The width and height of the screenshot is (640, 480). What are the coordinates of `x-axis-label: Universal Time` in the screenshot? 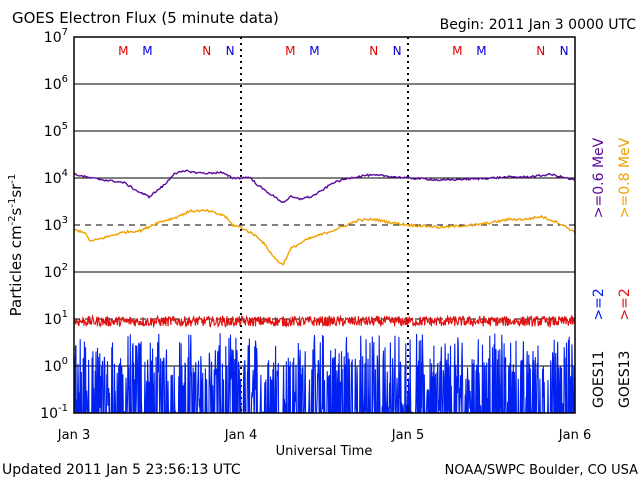 It's located at (324, 451).